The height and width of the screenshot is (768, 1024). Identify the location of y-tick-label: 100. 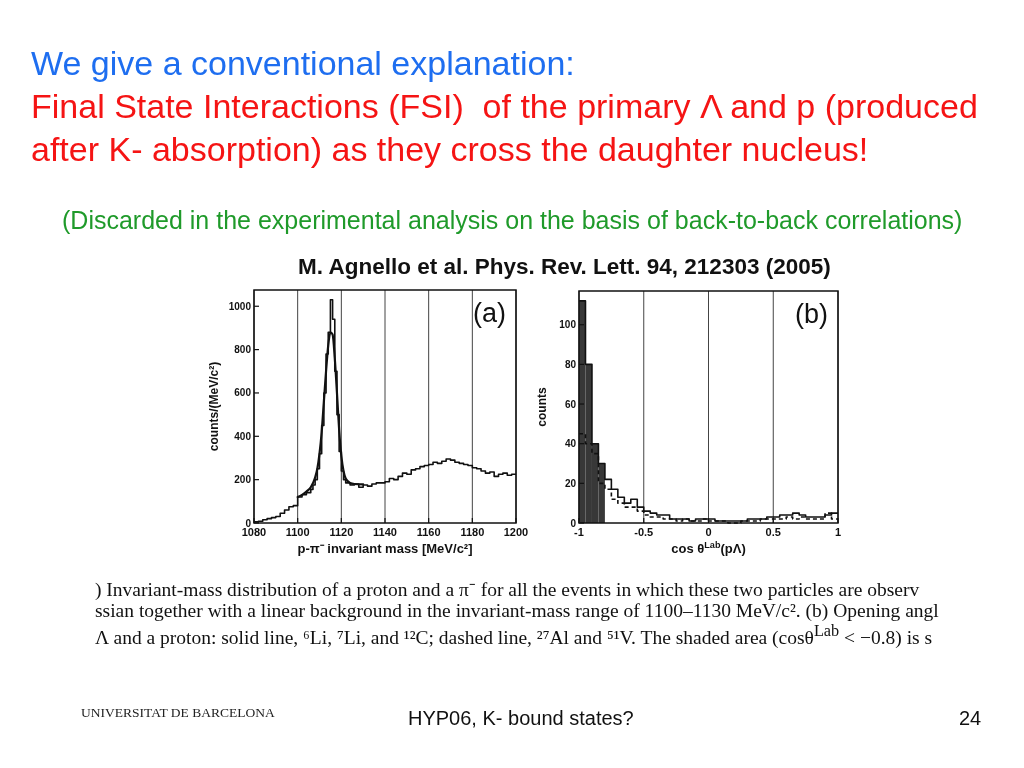
(568, 325).